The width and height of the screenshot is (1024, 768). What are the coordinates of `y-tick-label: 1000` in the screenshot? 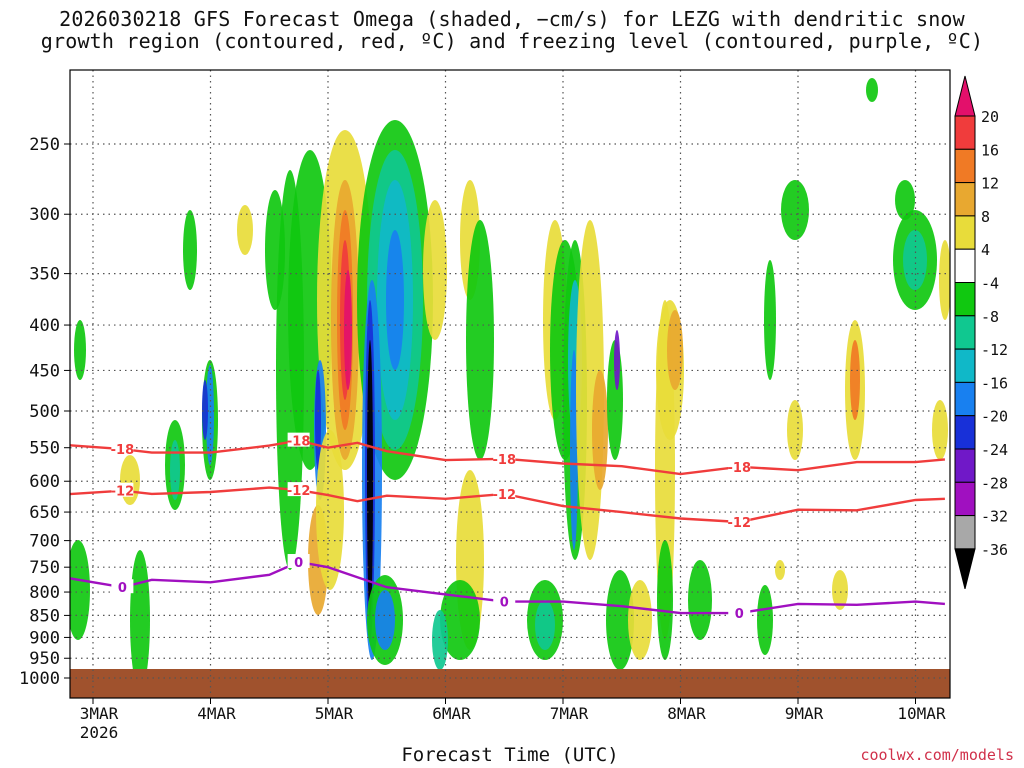 It's located at (39, 679).